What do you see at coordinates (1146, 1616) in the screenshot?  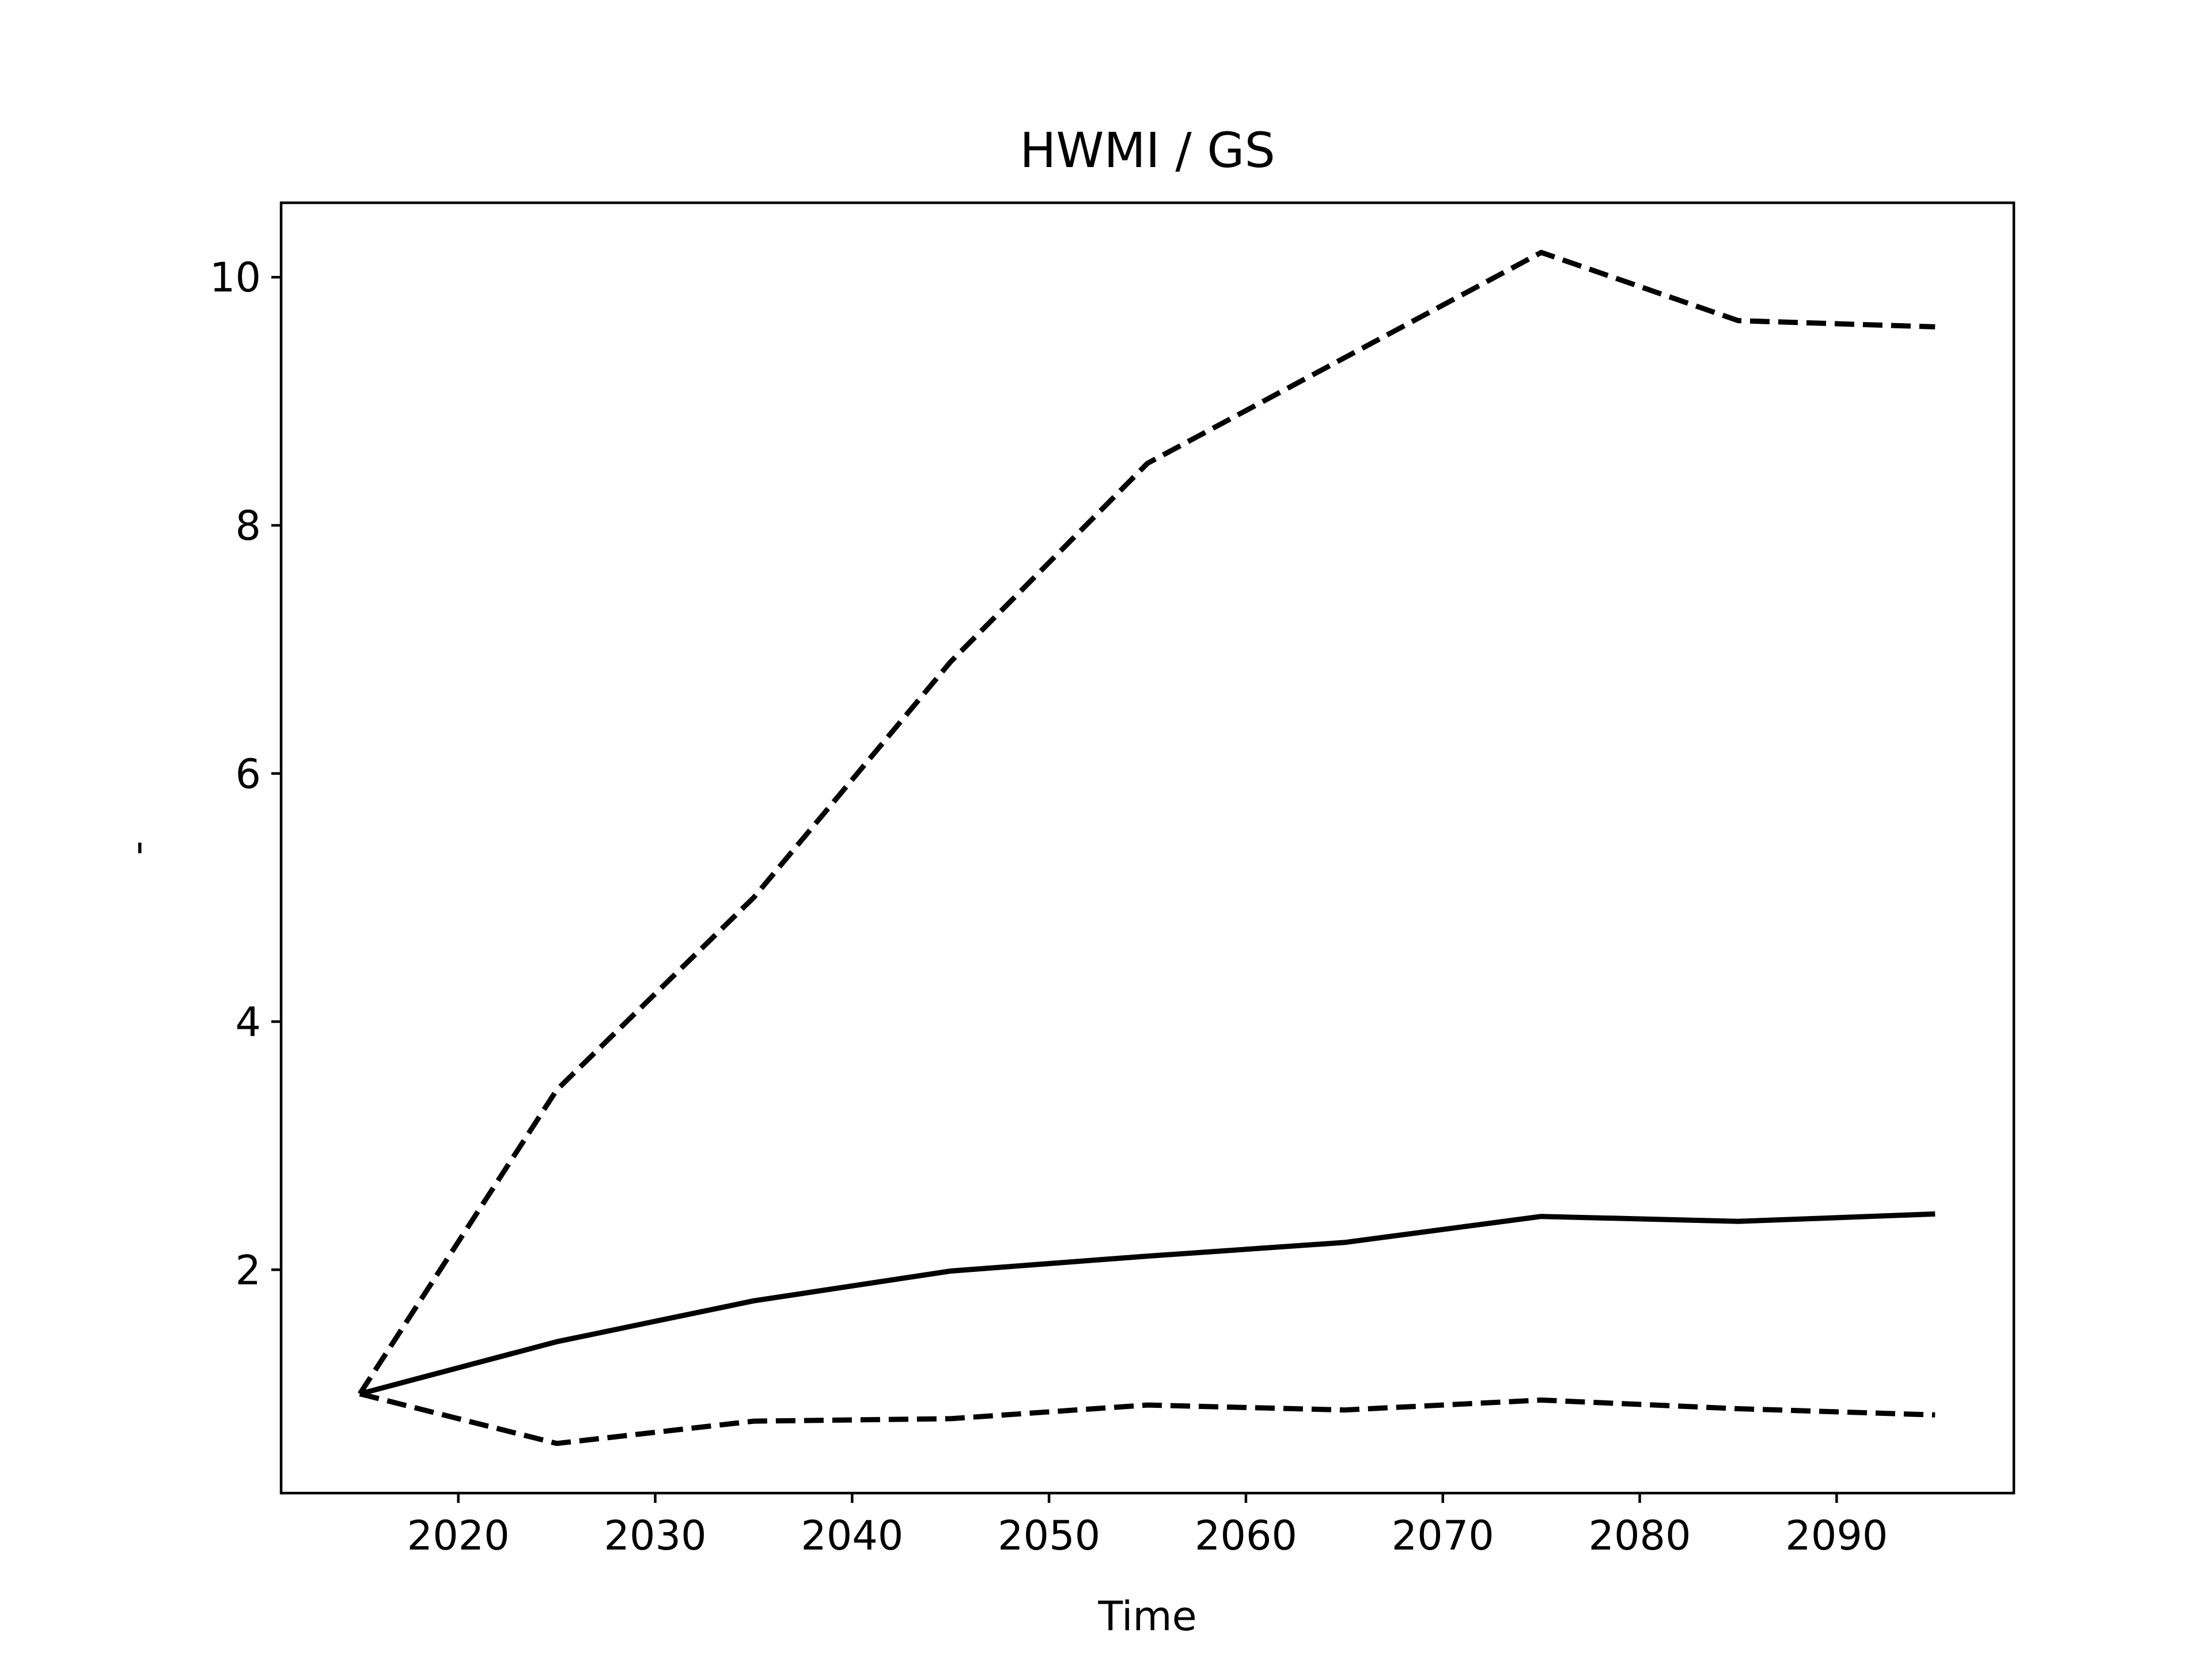 I see `x-axis-label: Time` at bounding box center [1146, 1616].